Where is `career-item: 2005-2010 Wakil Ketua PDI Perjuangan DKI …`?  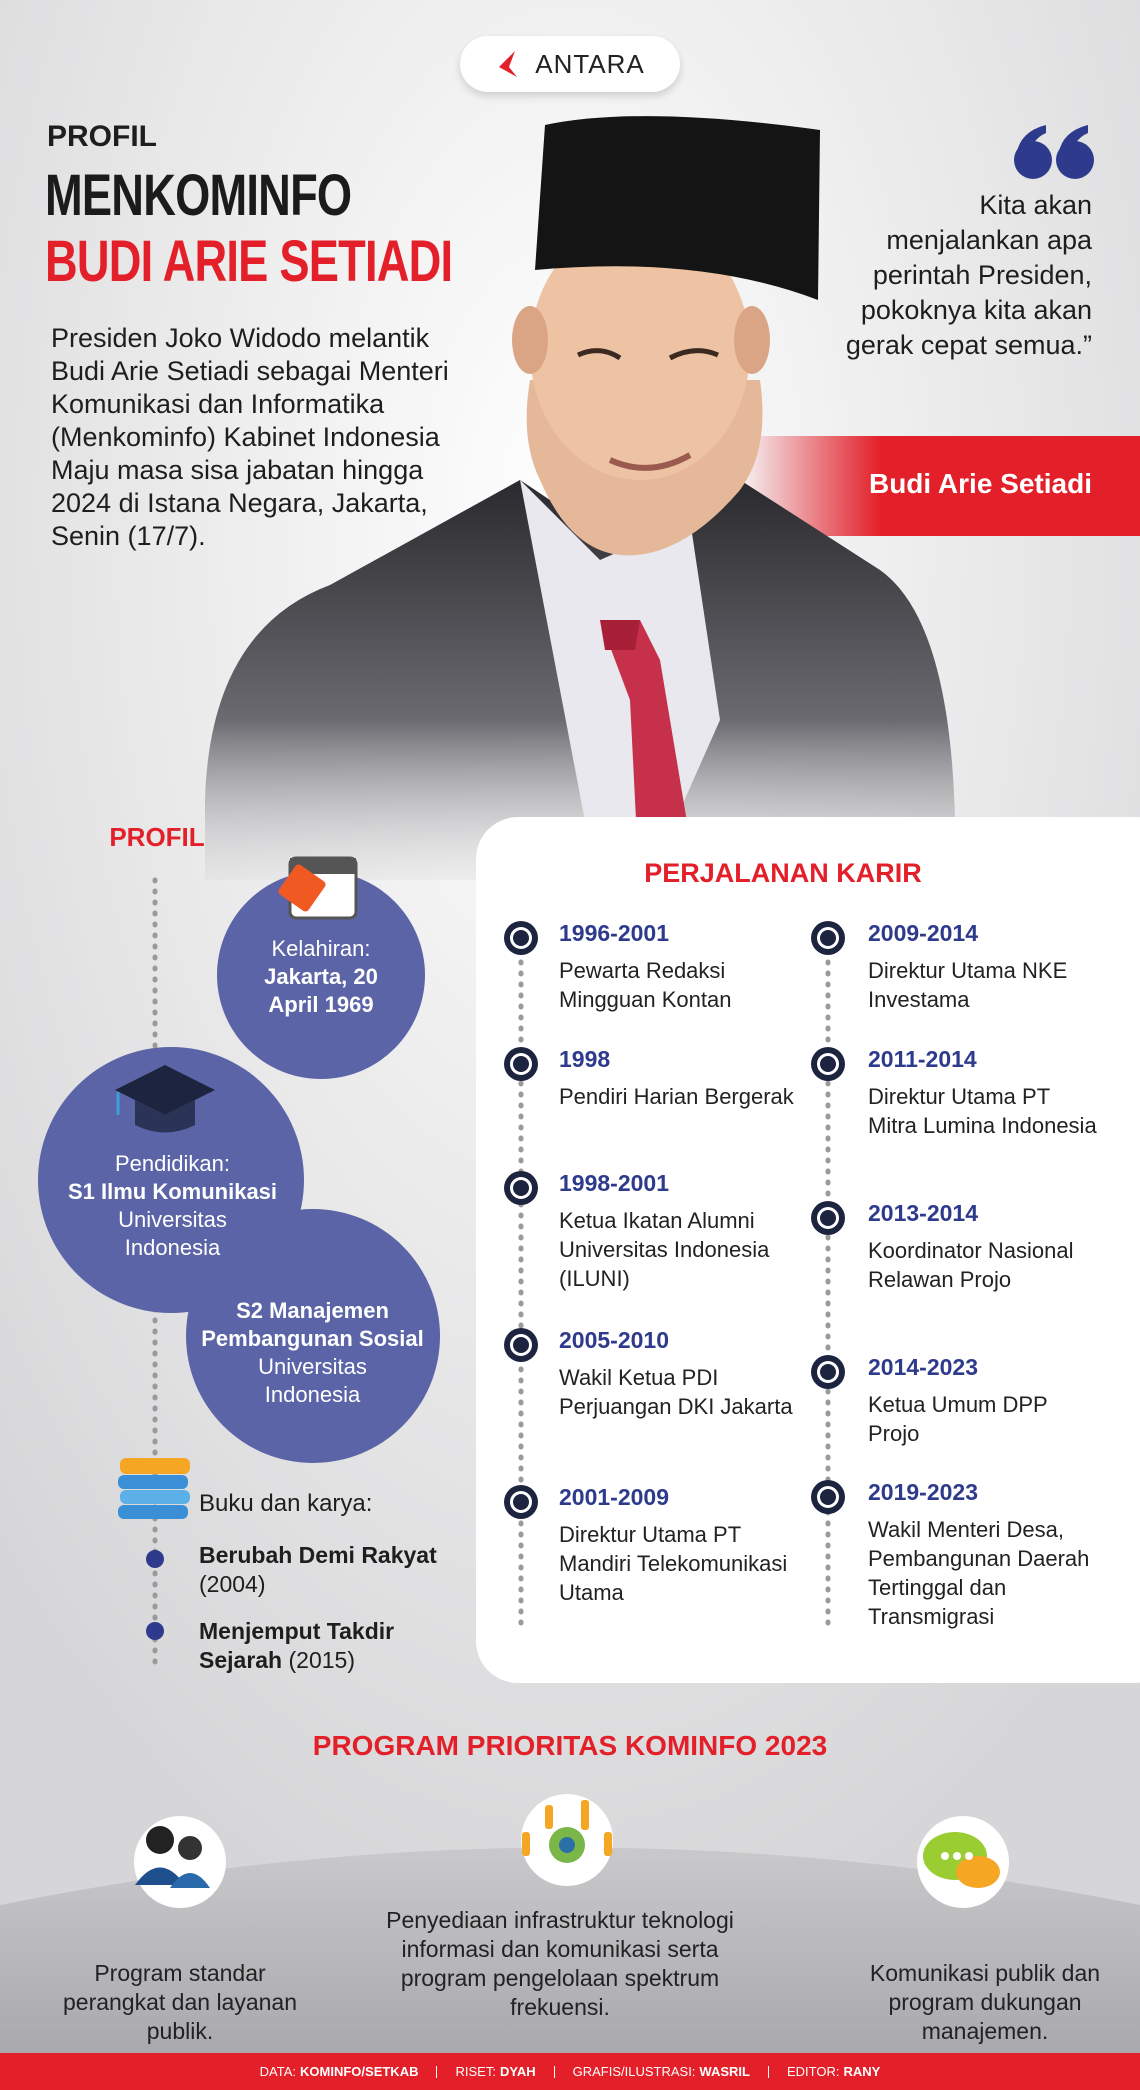 career-item: 2005-2010 Wakil Ketua PDI Perjuangan DKI … is located at coordinates (676, 1373).